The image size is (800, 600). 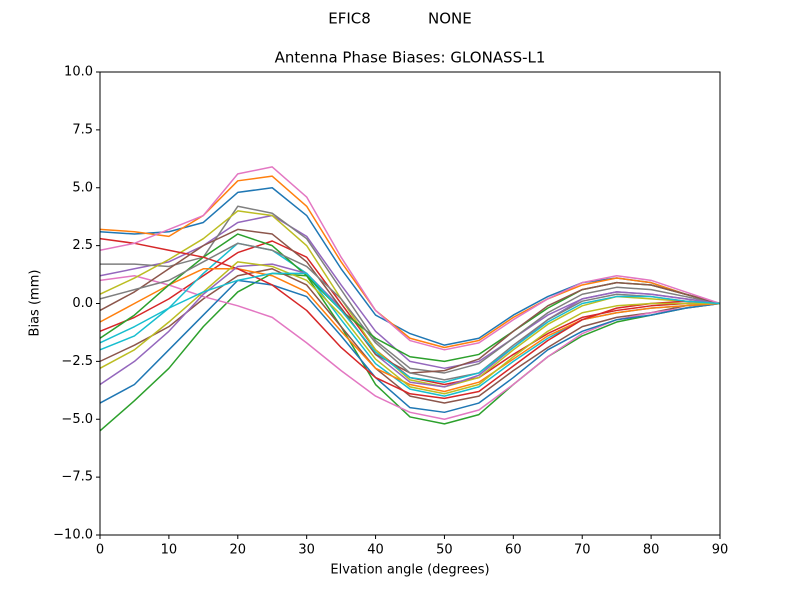 What do you see at coordinates (77, 419) in the screenshot?
I see `y-tick-label: −5.0` at bounding box center [77, 419].